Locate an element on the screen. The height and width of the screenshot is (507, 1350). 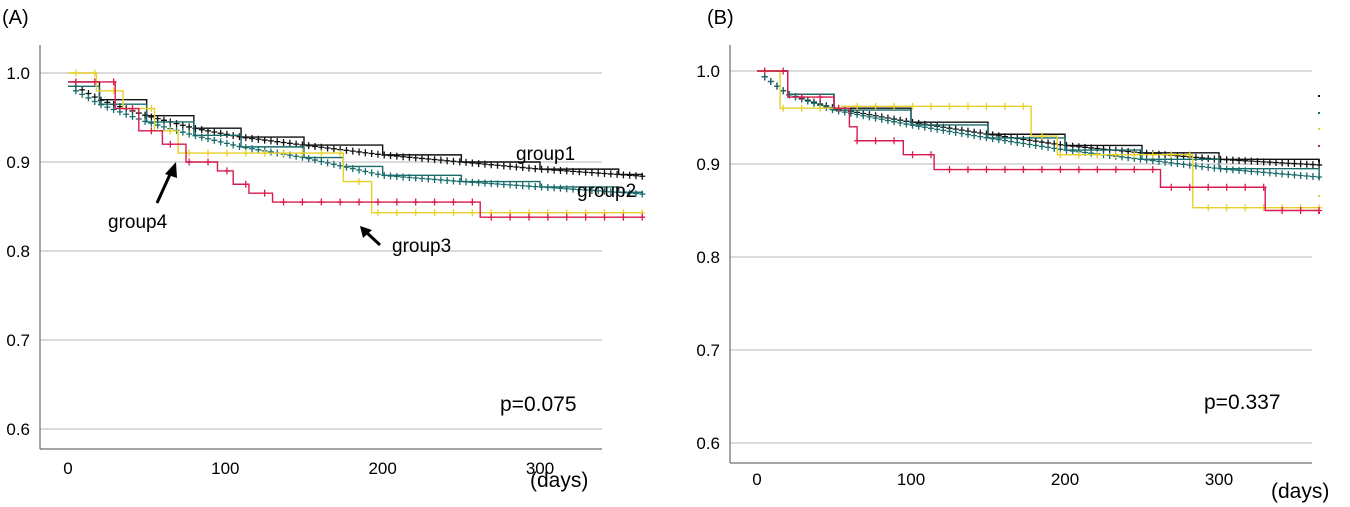
panel-a-y-ticks: 1.0 0.9 0.8 0.7 0.6 is located at coordinates (18, 251).